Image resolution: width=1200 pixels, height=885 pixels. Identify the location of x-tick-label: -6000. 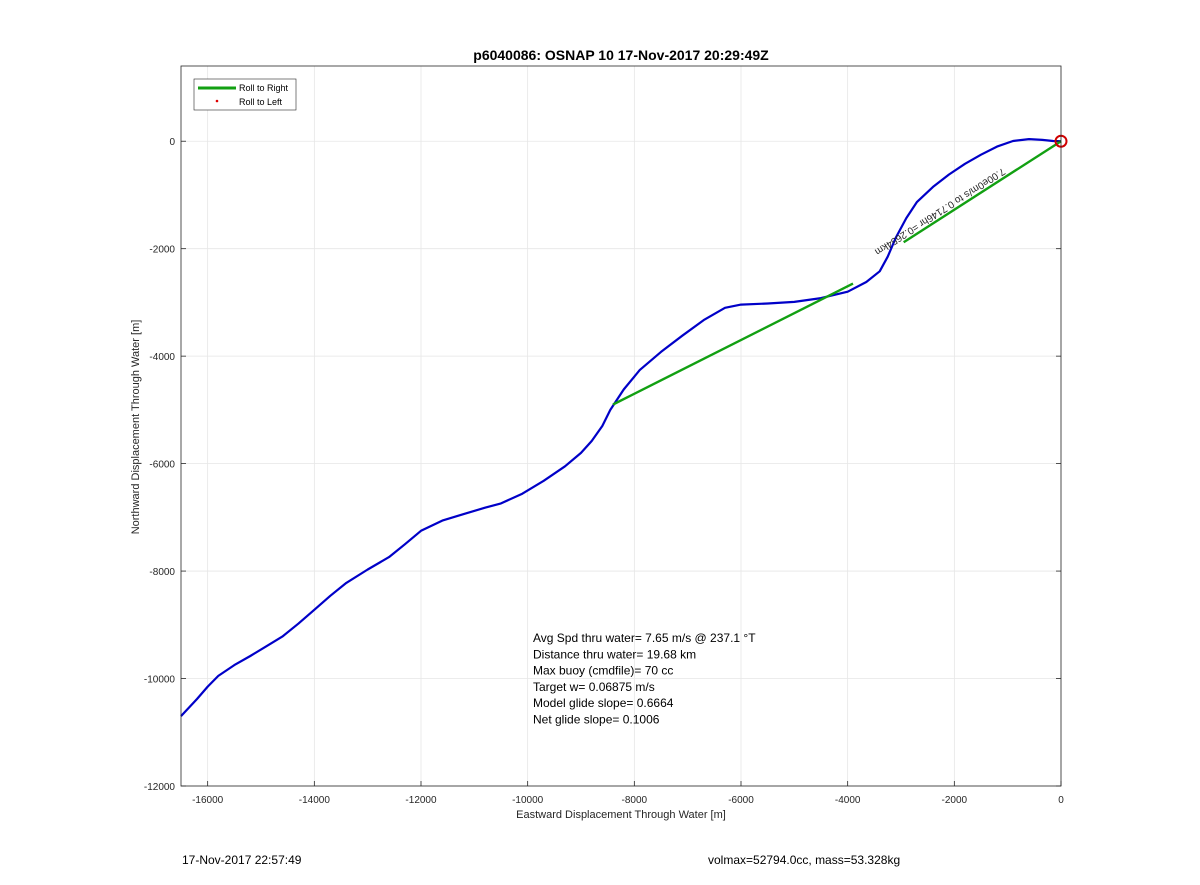
(741, 800).